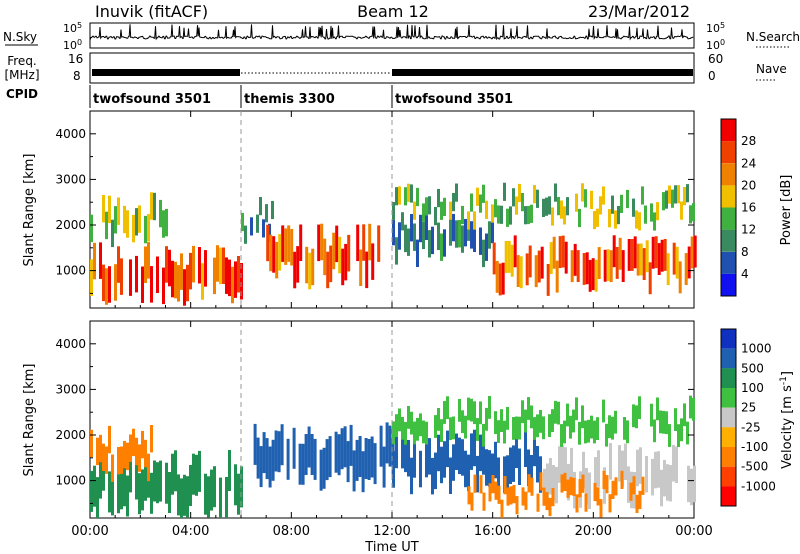 The width and height of the screenshot is (800, 554). I want to click on nsky-panel-frame, so click(392, 35).